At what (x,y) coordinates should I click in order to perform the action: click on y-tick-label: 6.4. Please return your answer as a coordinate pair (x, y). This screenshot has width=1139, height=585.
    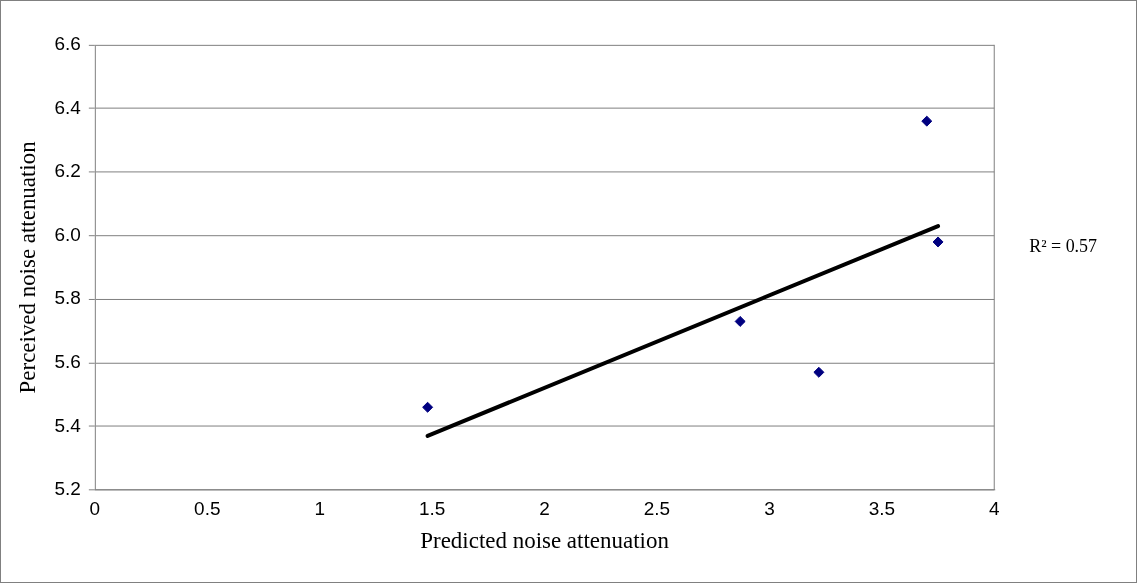
    Looking at the image, I should click on (67, 107).